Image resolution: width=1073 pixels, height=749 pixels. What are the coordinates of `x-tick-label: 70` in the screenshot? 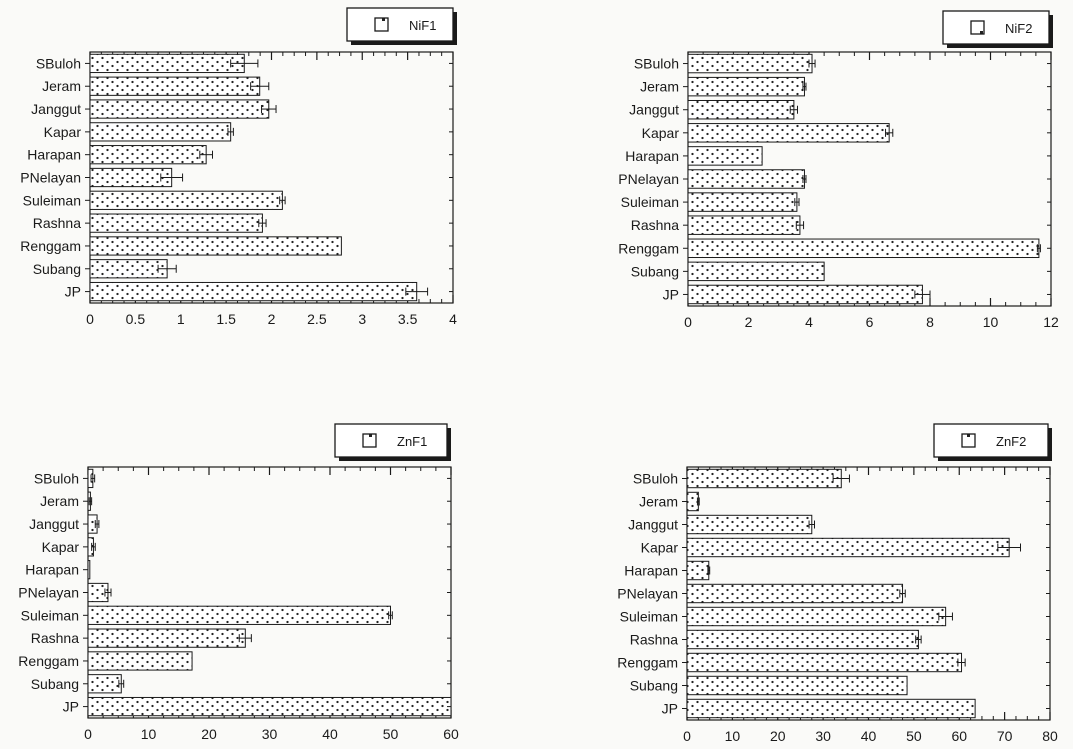 It's located at (1005, 736).